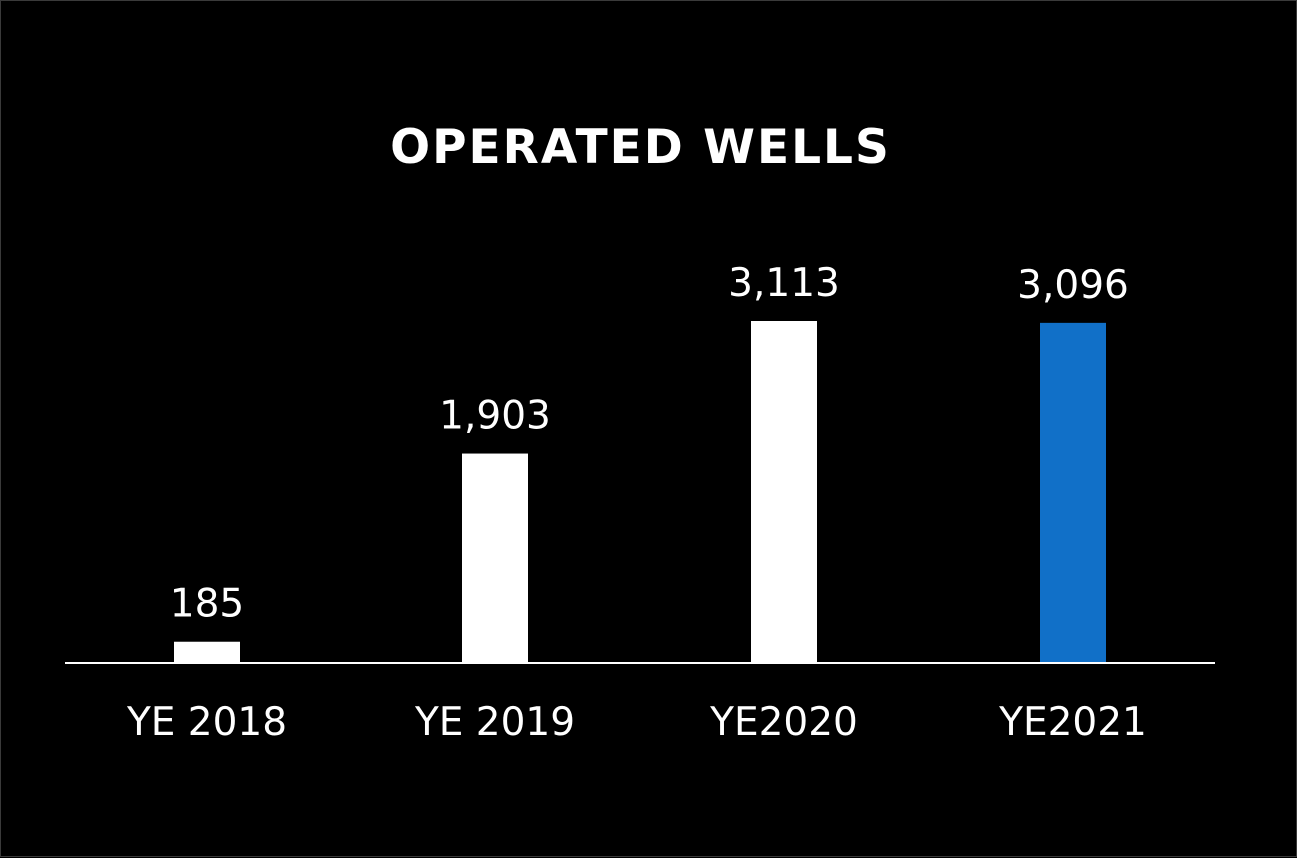 The width and height of the screenshot is (1297, 858). What do you see at coordinates (1072, 722) in the screenshot?
I see `x-tick-label-4: YE2021` at bounding box center [1072, 722].